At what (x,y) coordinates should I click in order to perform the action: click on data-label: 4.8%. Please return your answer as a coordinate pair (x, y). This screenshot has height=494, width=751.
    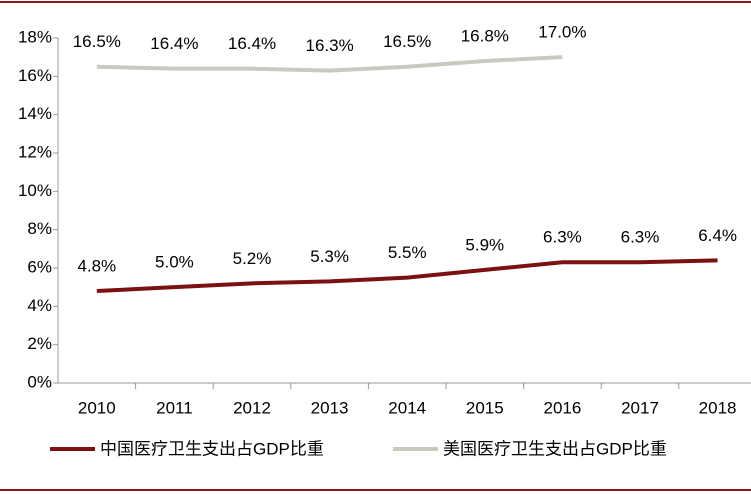
    Looking at the image, I should click on (96, 265).